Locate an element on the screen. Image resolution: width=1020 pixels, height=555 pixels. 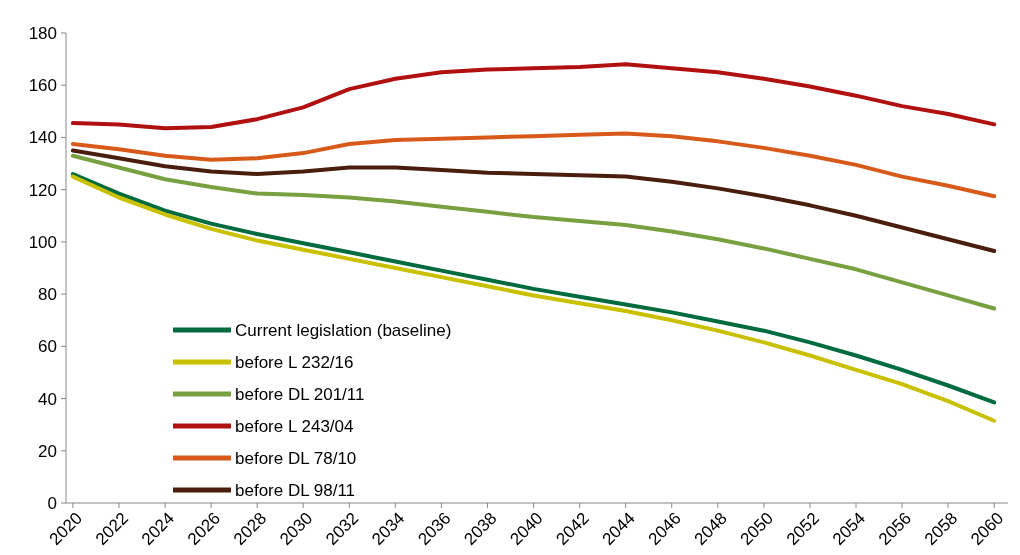
y-tick-label: 0 is located at coordinates (52, 503).